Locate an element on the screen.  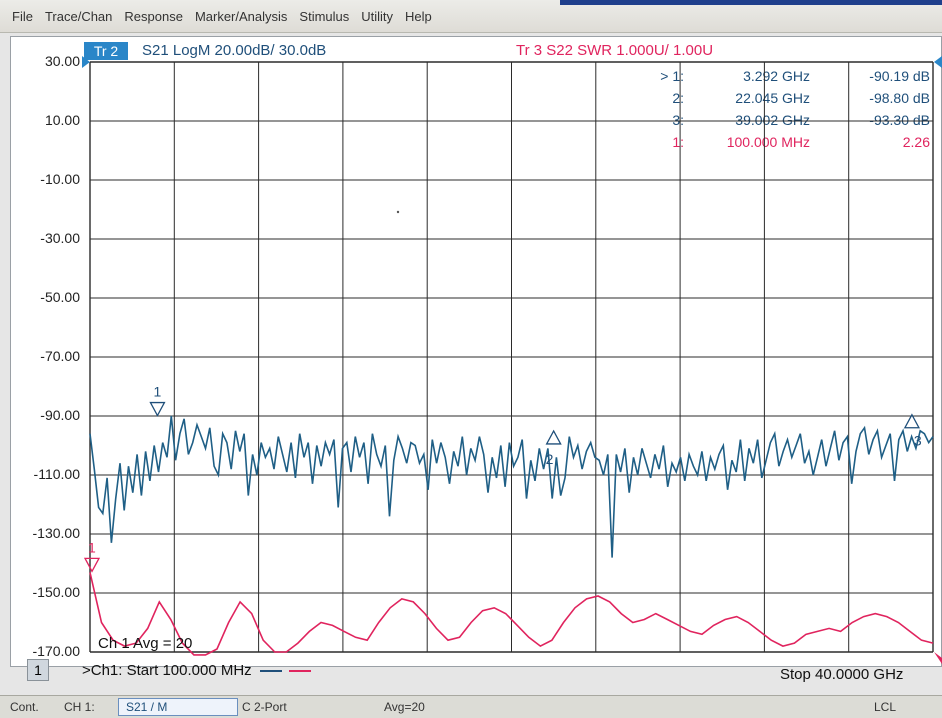
trace-2-tag: Tr 2 is located at coordinates (106, 51).